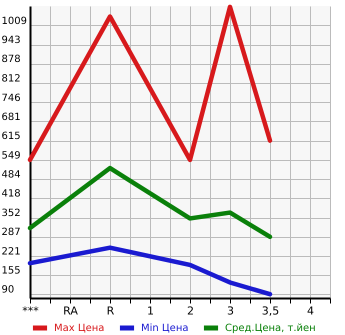  I want to click on x-tick-label: 4, so click(310, 311).